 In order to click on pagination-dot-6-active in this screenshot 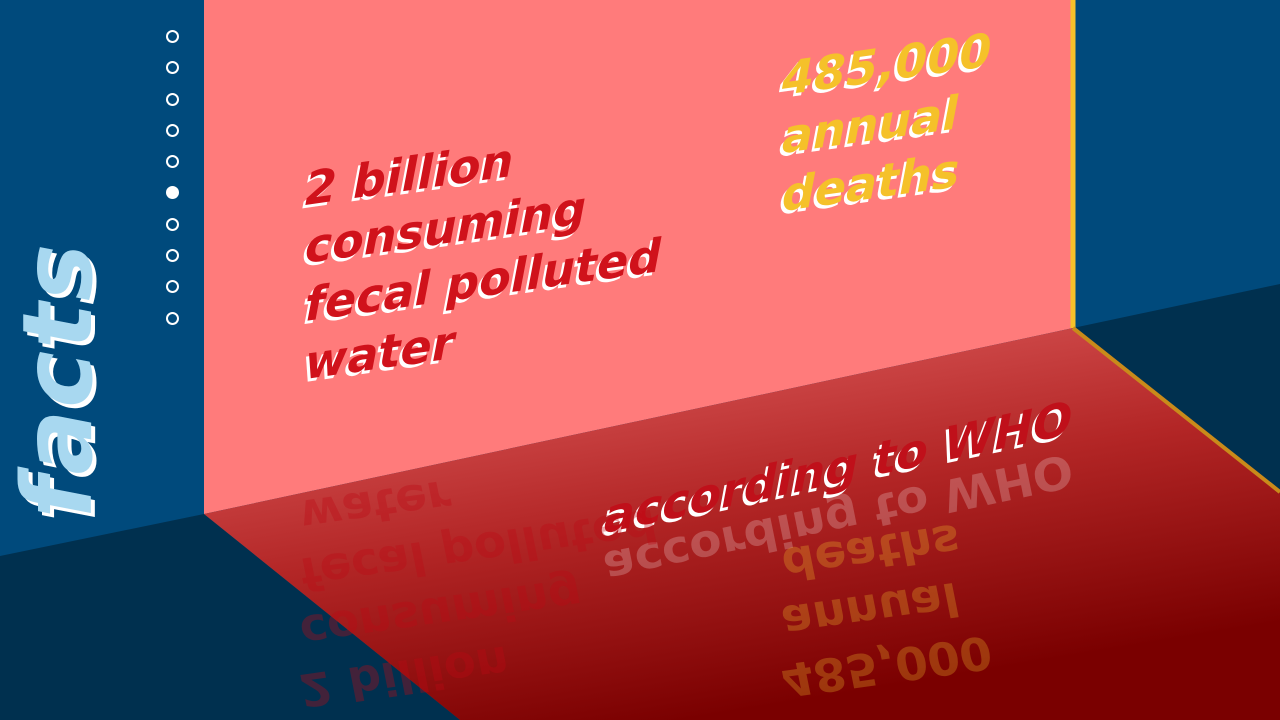, I will do `click(172, 193)`.